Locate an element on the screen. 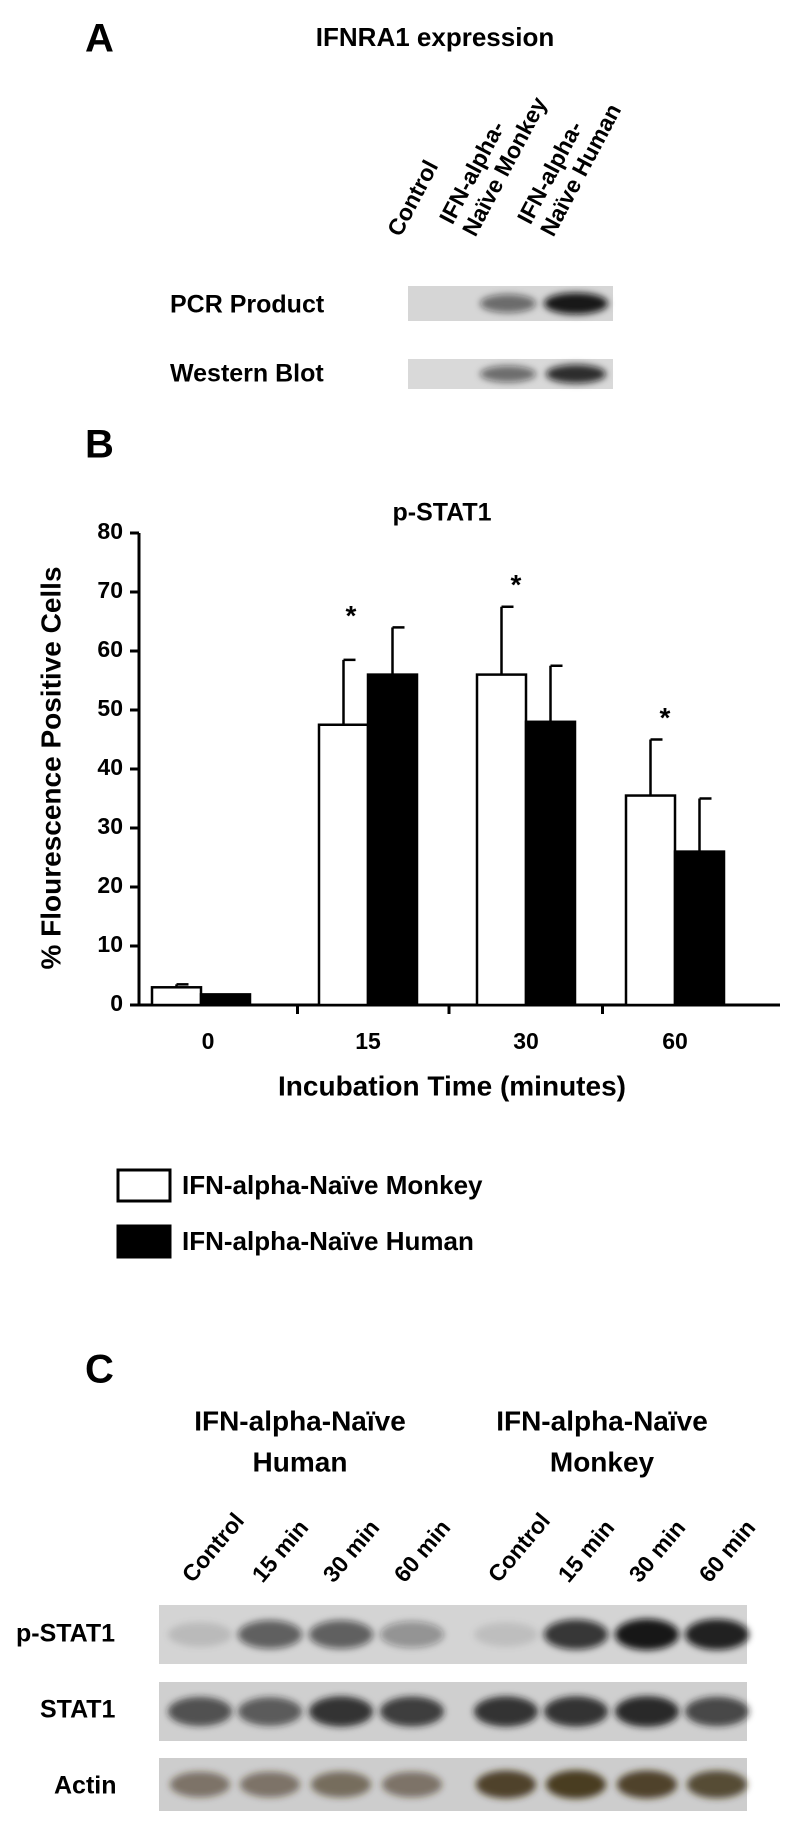  legend-label: IFN-alpha-Naïve Monkey is located at coordinates (332, 1185).